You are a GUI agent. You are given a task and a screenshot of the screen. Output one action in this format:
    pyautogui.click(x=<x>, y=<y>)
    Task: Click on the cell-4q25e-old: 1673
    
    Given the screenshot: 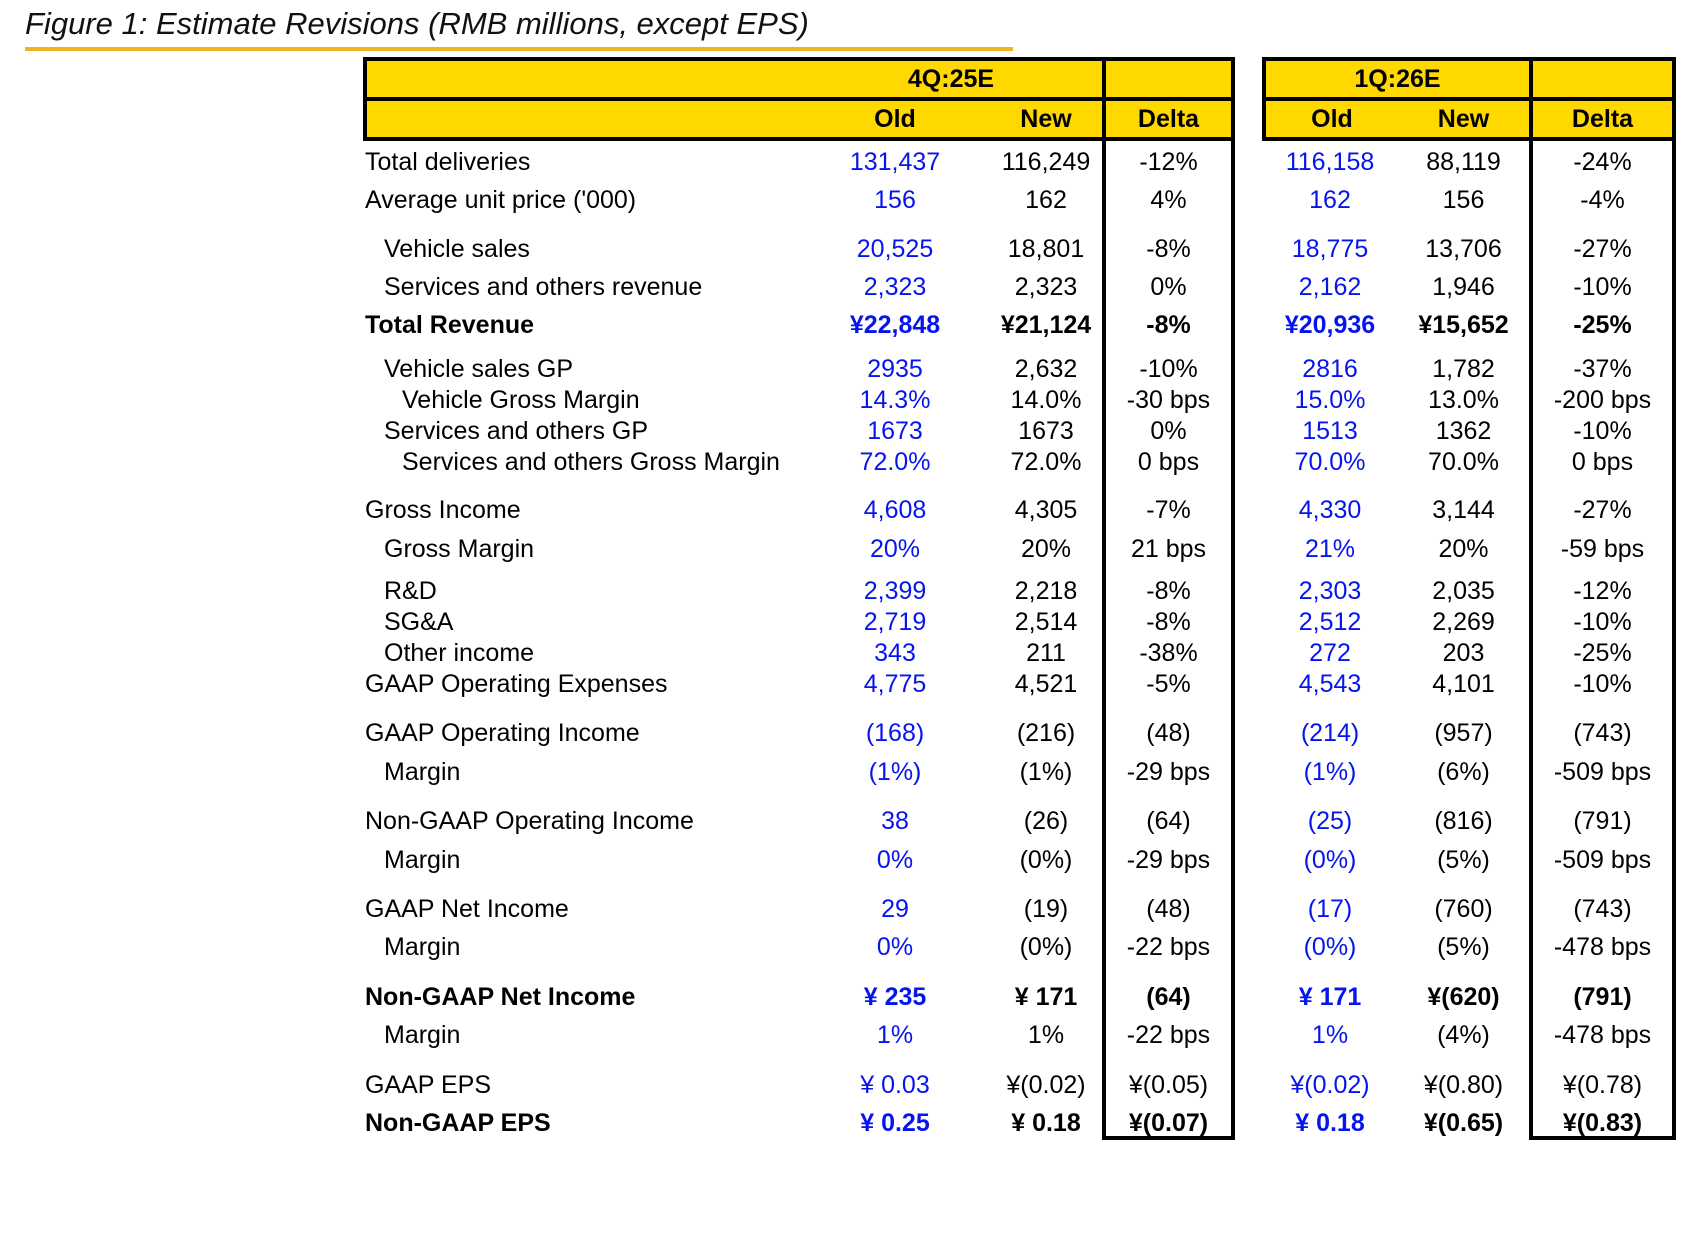 What is the action you would take?
    pyautogui.click(x=895, y=431)
    